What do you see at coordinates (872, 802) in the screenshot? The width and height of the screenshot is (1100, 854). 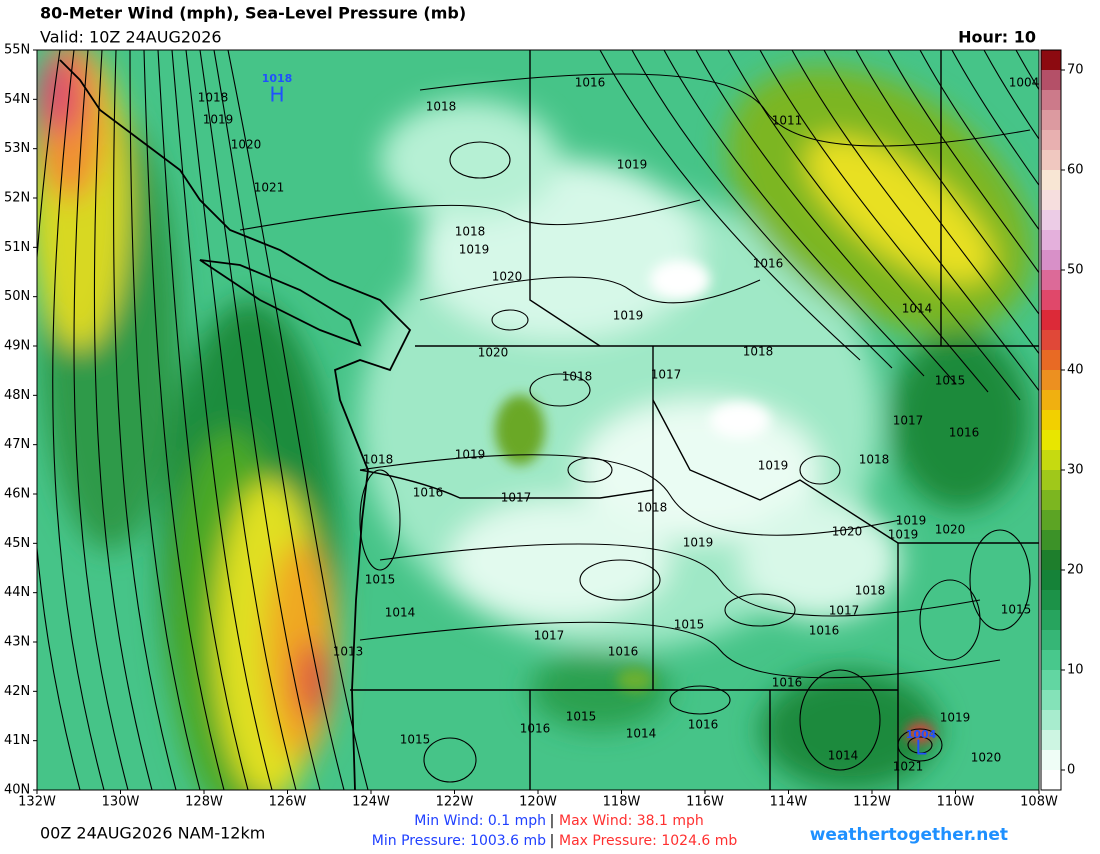 I see `longitude-label: 112W` at bounding box center [872, 802].